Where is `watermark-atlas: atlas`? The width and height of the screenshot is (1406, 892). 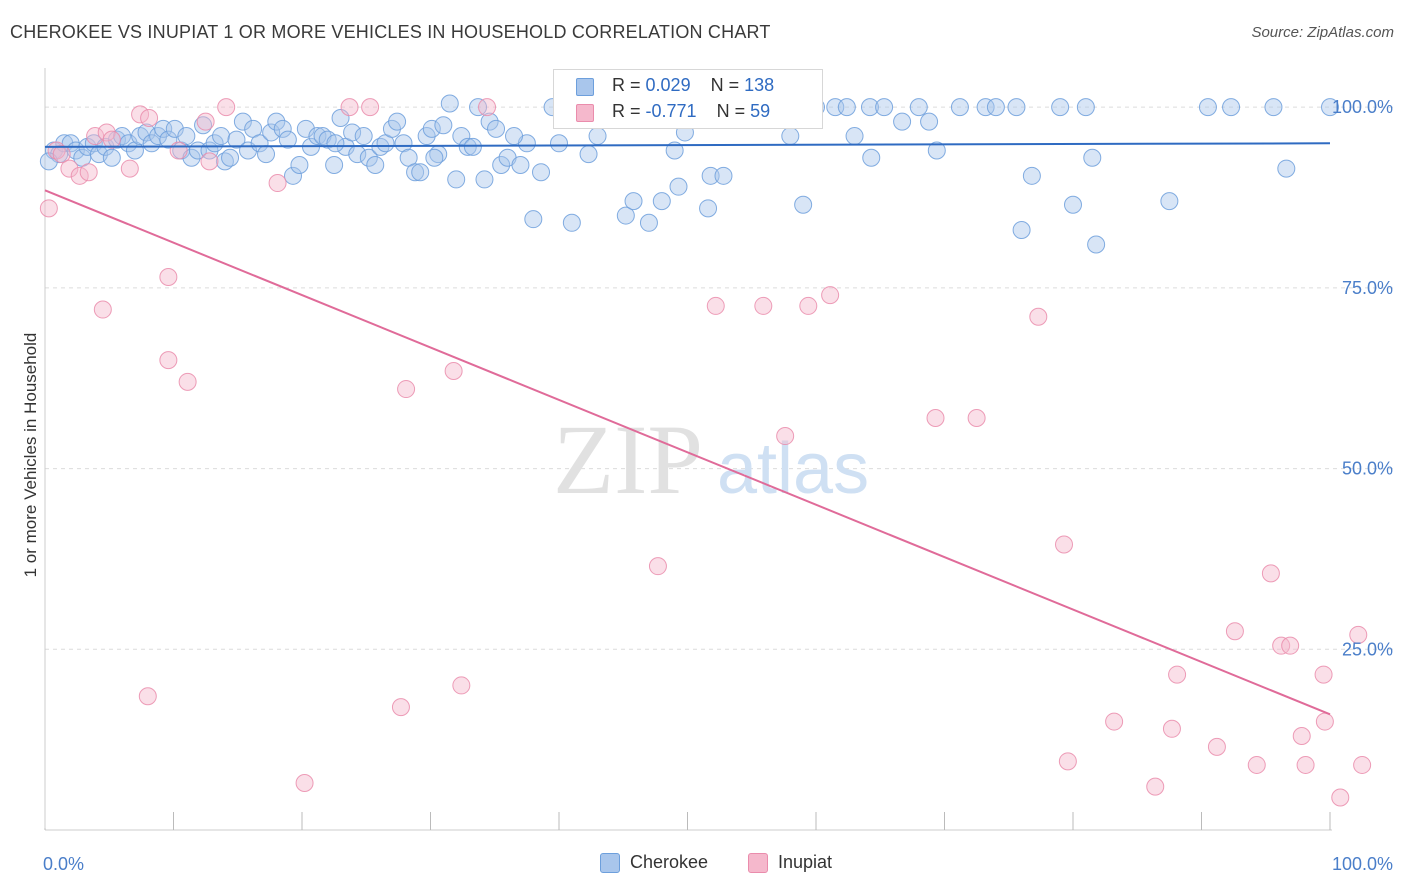
watermark-atlas: atlas is located at coordinates (793, 469).